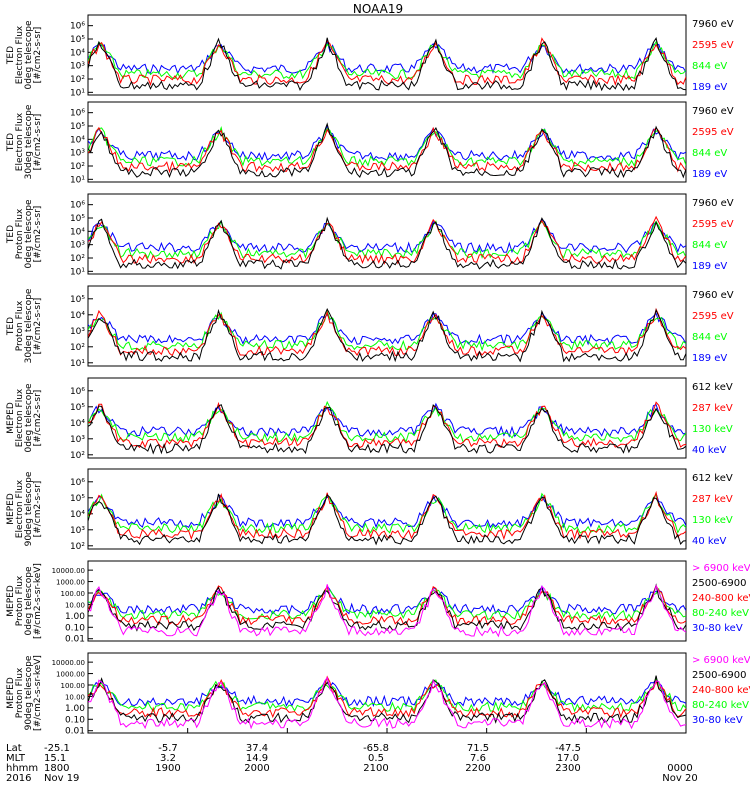 The width and height of the screenshot is (750, 800). Describe the element at coordinates (14, 748) in the screenshot. I see `footer-row-label: Lat` at that location.